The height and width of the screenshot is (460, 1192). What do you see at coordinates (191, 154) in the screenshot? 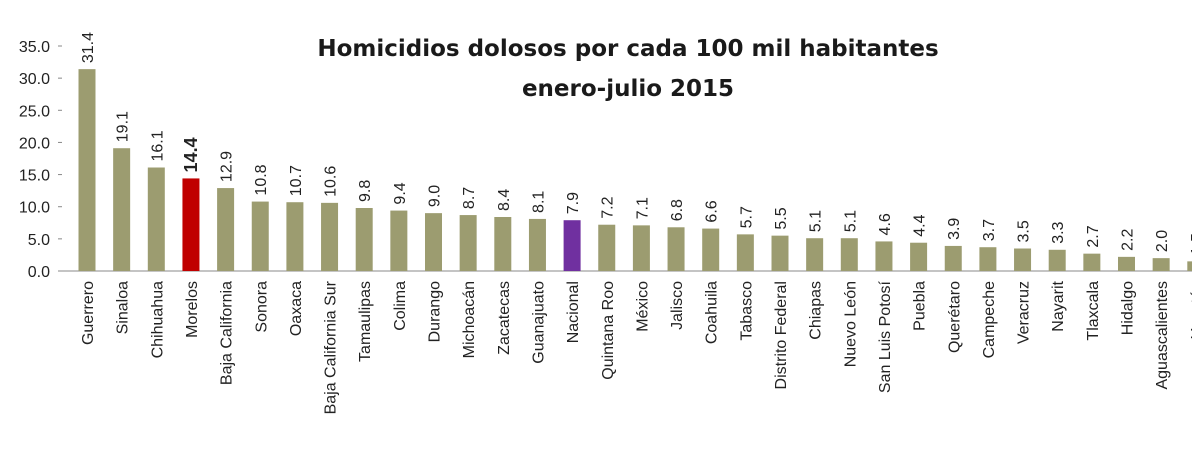
I see `value-label: 14.4` at bounding box center [191, 154].